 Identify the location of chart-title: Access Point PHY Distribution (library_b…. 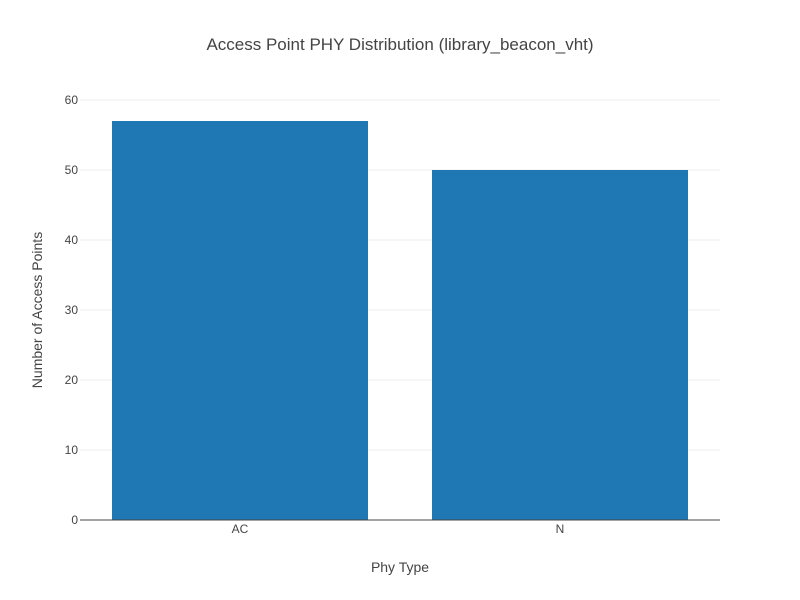
(399, 44).